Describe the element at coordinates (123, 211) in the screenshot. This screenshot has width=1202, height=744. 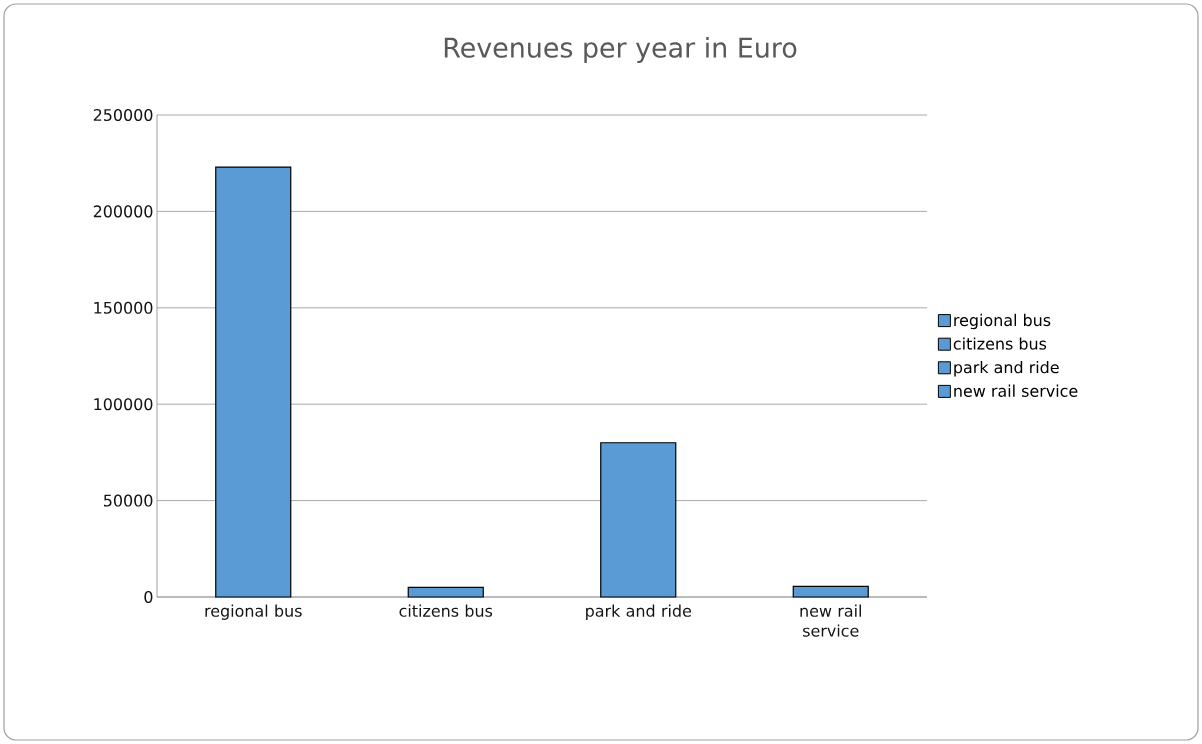
I see `y-tick-label: 200000` at that location.